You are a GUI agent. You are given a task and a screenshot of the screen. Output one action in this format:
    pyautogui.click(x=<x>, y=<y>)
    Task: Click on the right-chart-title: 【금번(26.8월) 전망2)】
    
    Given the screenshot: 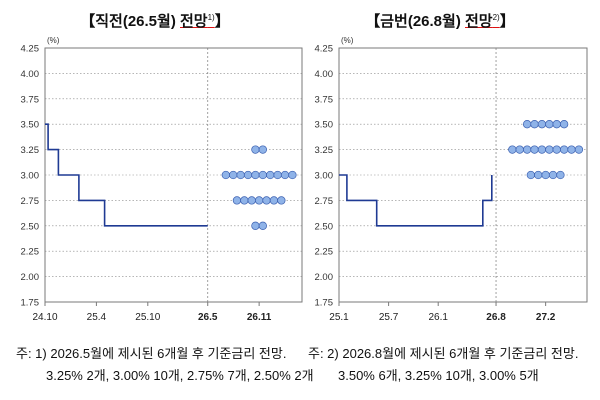 What is the action you would take?
    pyautogui.click(x=440, y=20)
    